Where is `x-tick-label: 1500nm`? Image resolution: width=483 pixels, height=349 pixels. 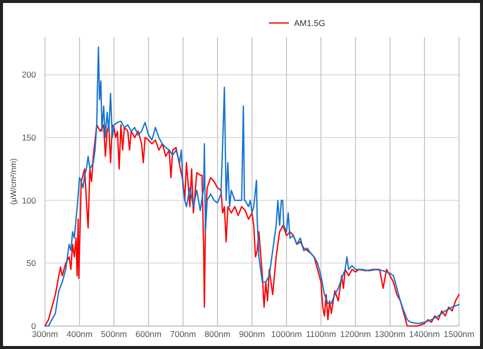 x-tick-label: 1500nm is located at coordinates (459, 334).